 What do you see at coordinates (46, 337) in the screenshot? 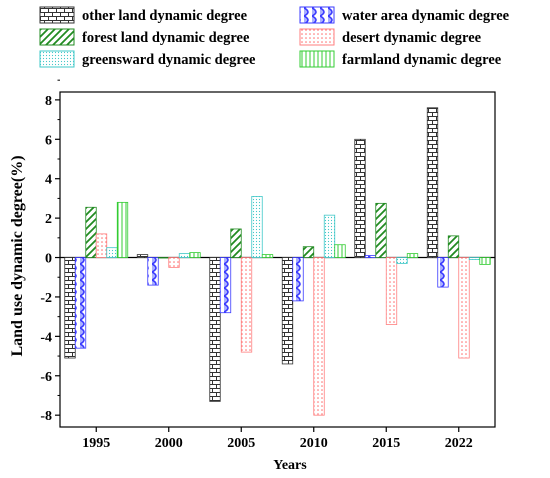
I see `y-tick-label: -4` at bounding box center [46, 337].